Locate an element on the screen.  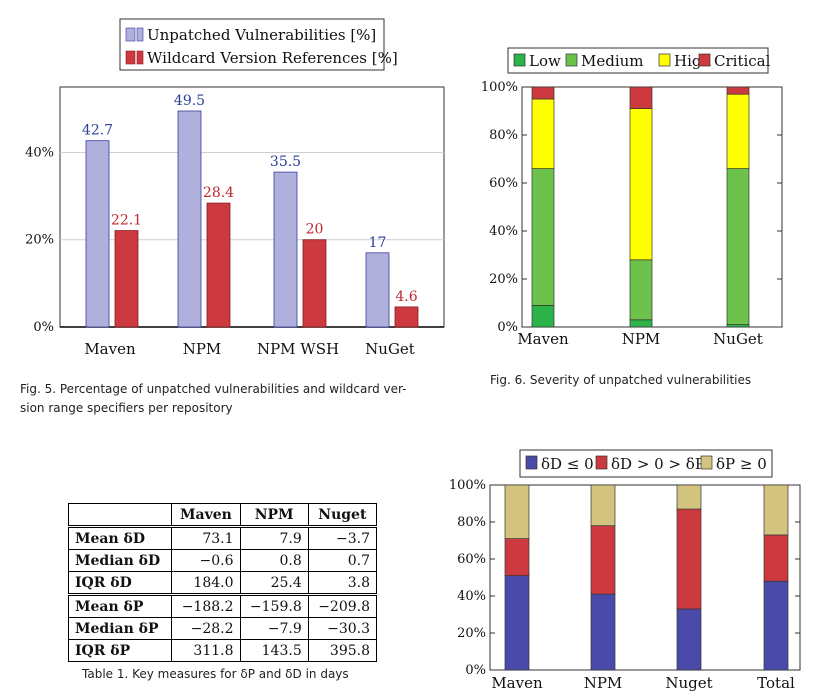
table-cell: −28.2 is located at coordinates (206, 628).